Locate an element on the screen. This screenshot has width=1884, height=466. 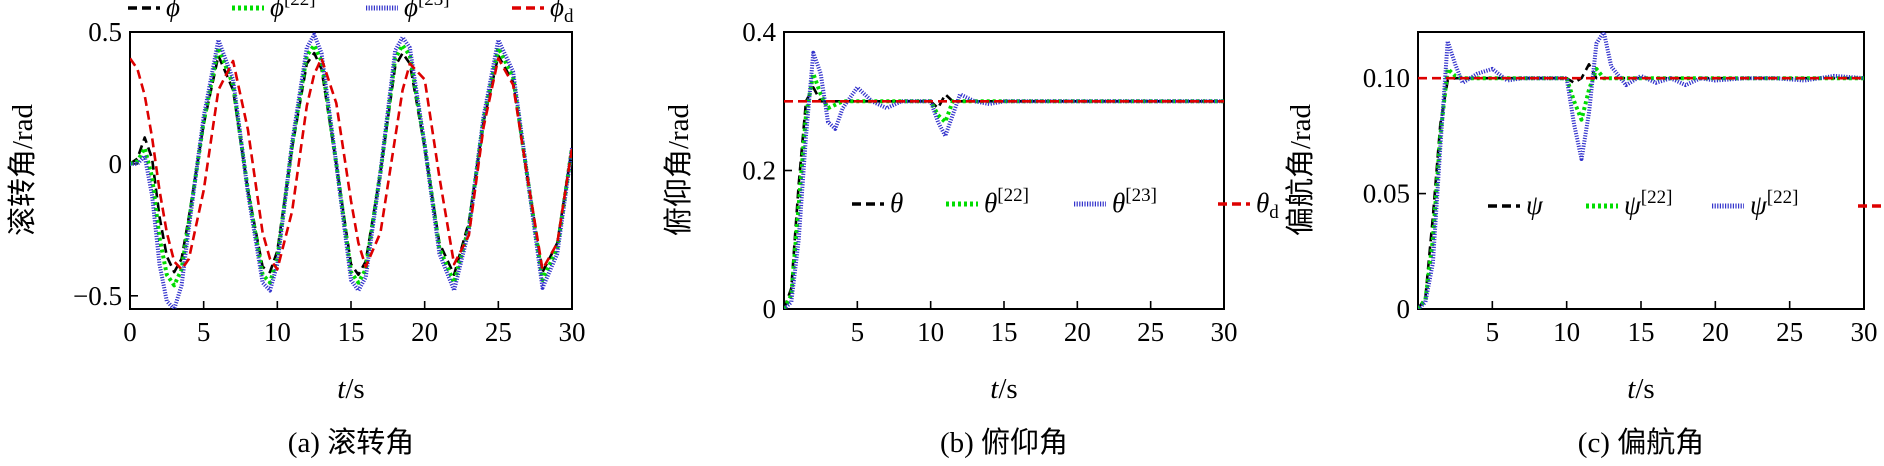
y-tick-label: 0.10 is located at coordinates (1386, 78).